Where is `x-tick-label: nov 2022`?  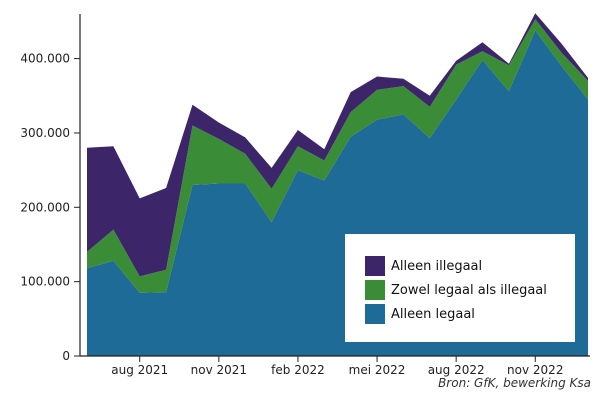 x-tick-label: nov 2022 is located at coordinates (535, 370).